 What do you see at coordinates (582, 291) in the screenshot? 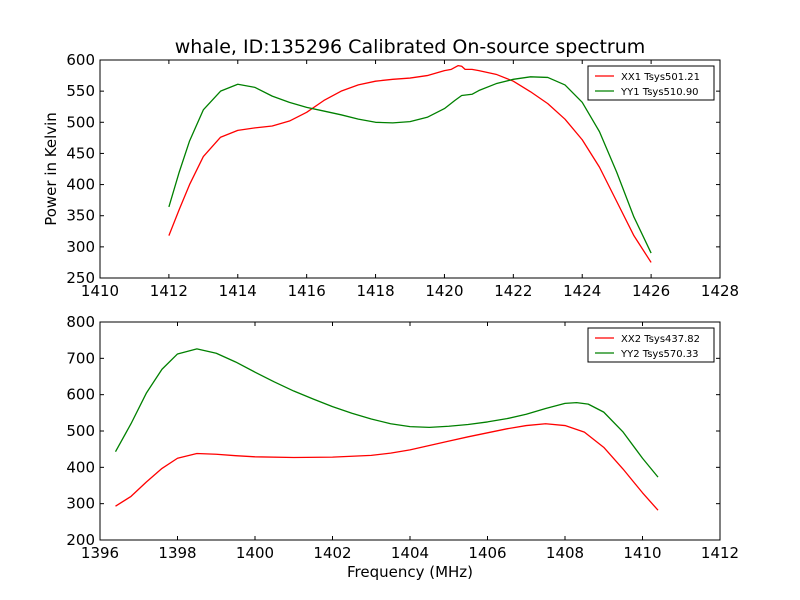
I see `x-tick-label: 1424` at bounding box center [582, 291].